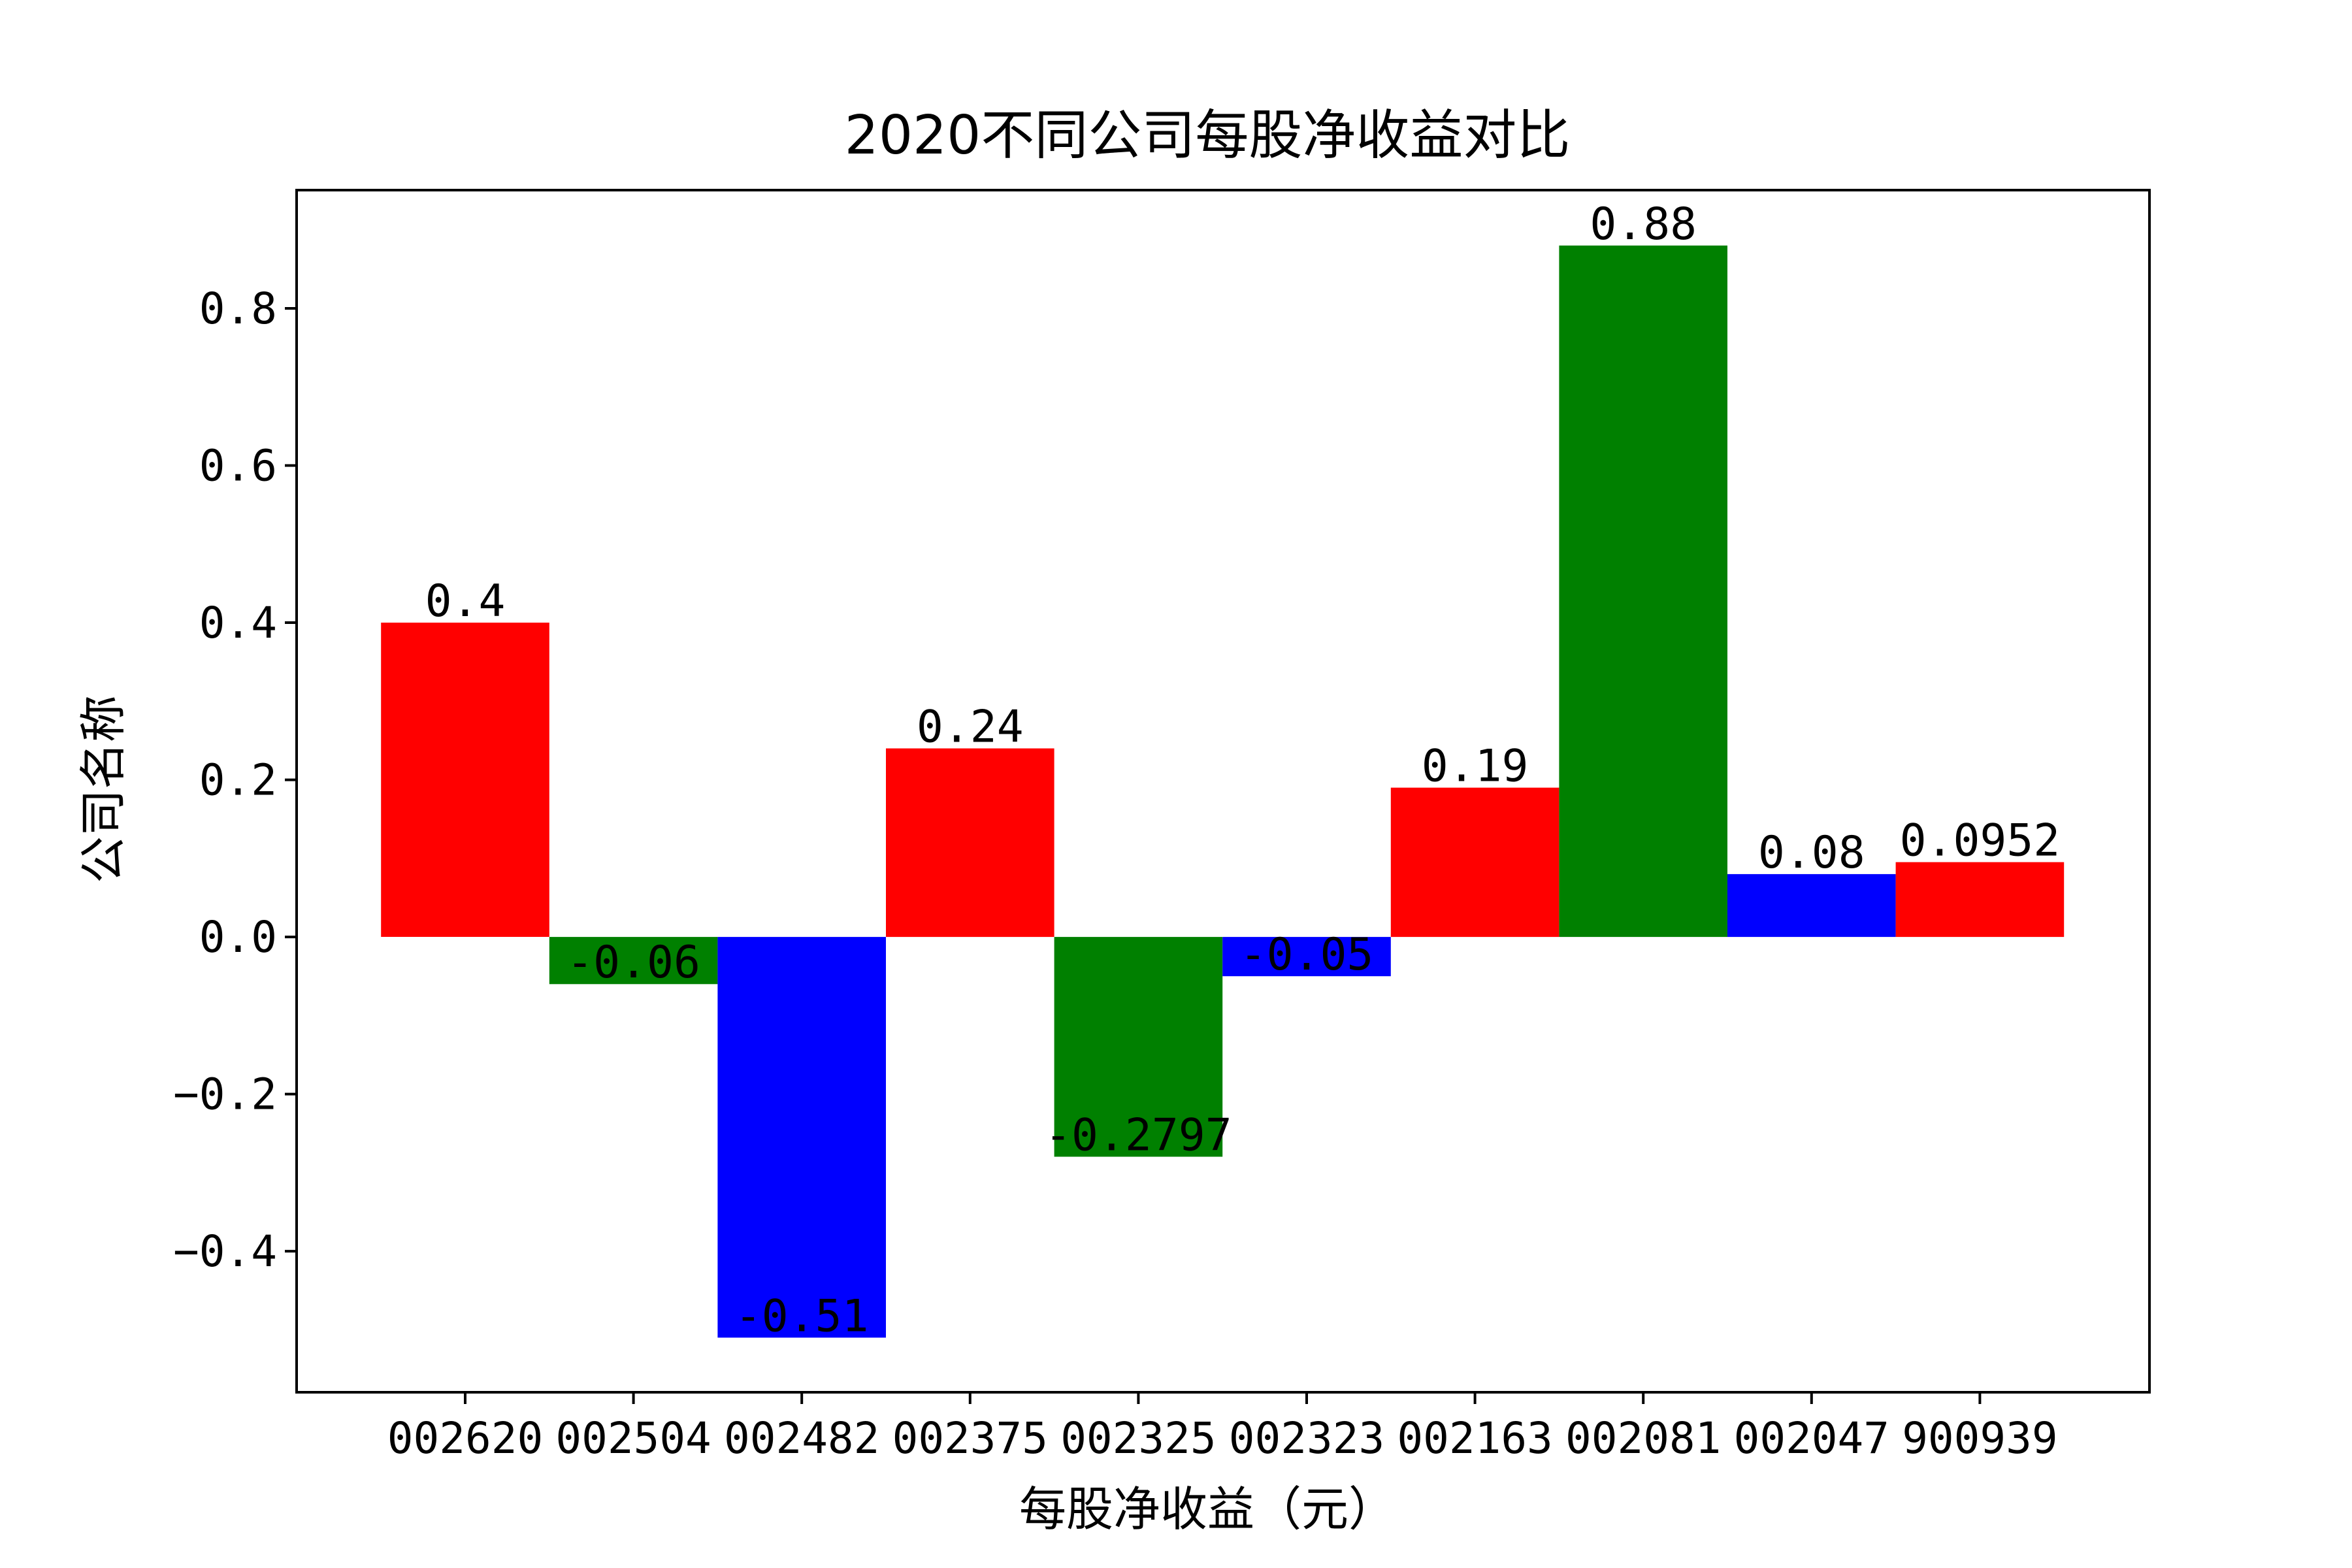  What do you see at coordinates (1811, 1438) in the screenshot?
I see `x-tick-label: 002047` at bounding box center [1811, 1438].